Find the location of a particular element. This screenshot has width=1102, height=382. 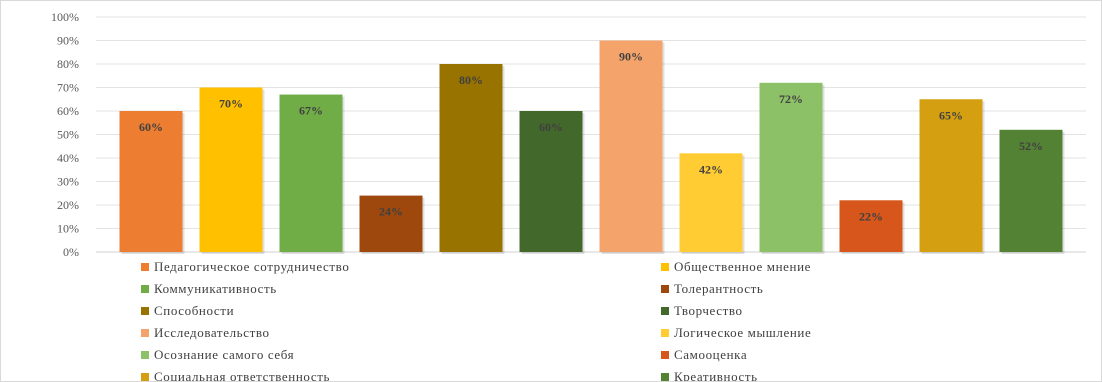

legend-label: Исследовательство is located at coordinates (212, 332).